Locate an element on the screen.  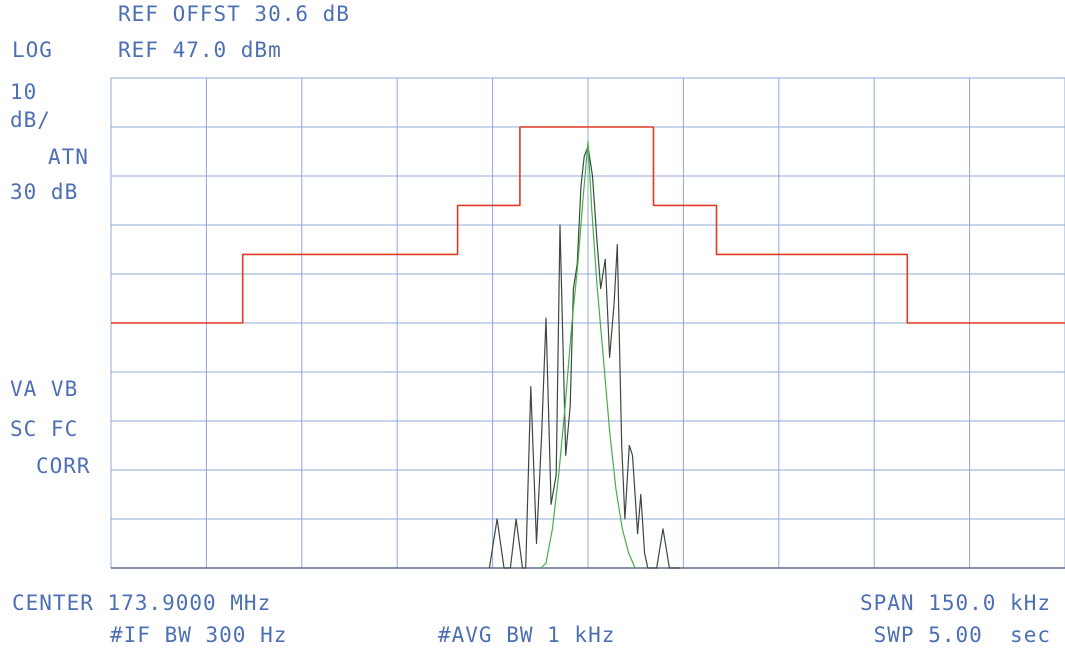
average-trace-line is located at coordinates (588, 355).